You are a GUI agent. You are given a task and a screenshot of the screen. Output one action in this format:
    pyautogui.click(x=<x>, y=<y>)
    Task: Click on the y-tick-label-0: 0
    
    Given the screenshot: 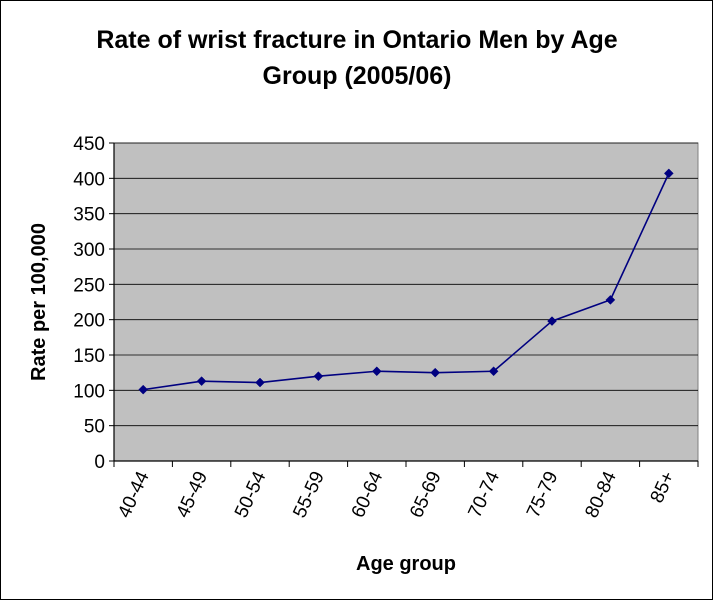 What is the action you would take?
    pyautogui.click(x=99, y=462)
    